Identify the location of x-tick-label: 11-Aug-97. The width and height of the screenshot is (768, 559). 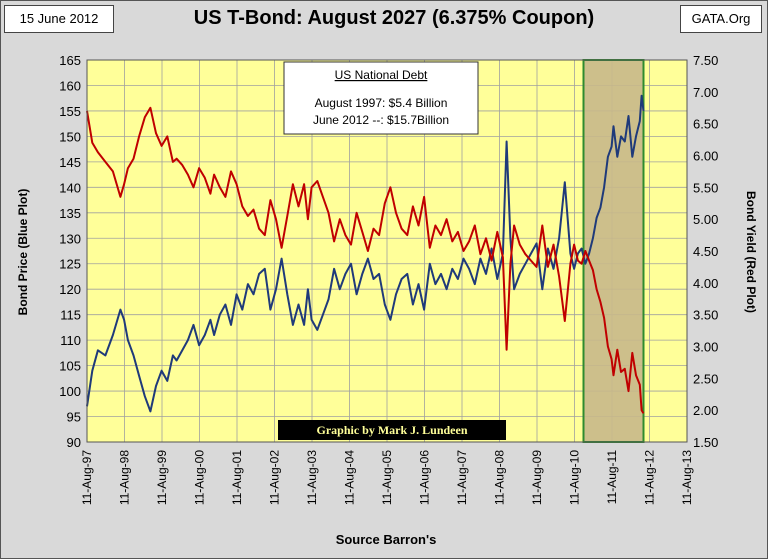
(87, 477).